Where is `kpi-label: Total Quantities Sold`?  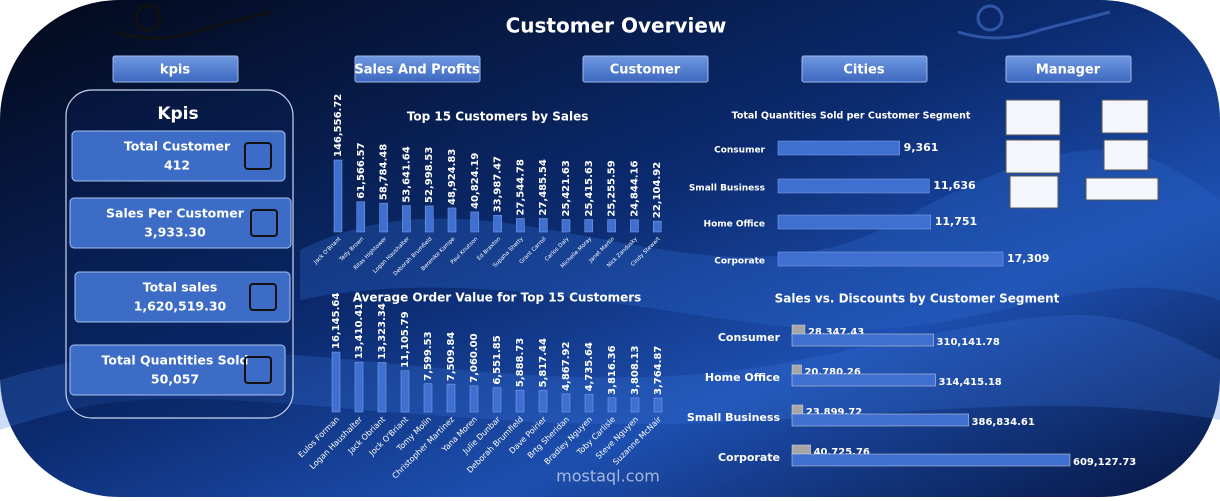
kpi-label: Total Quantities Sold is located at coordinates (175, 360).